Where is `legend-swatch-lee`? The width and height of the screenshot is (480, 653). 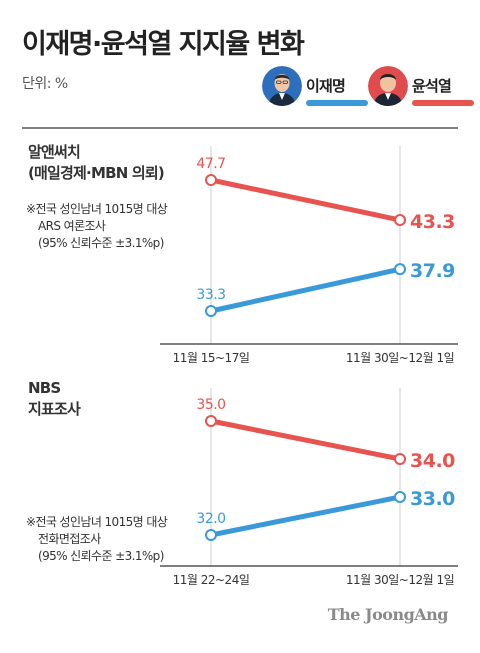 legend-swatch-lee is located at coordinates (337, 103).